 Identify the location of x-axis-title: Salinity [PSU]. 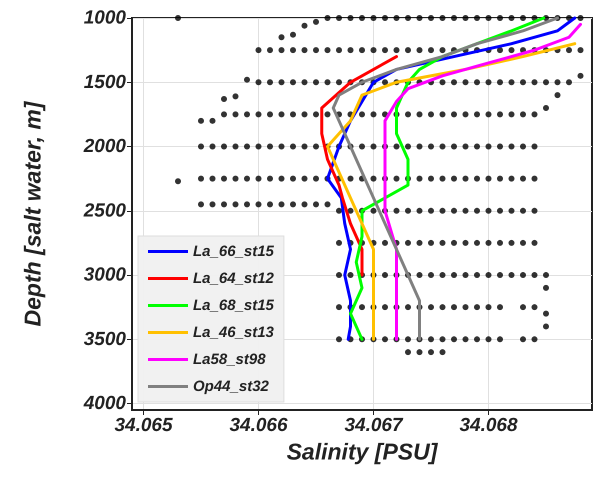
(362, 451).